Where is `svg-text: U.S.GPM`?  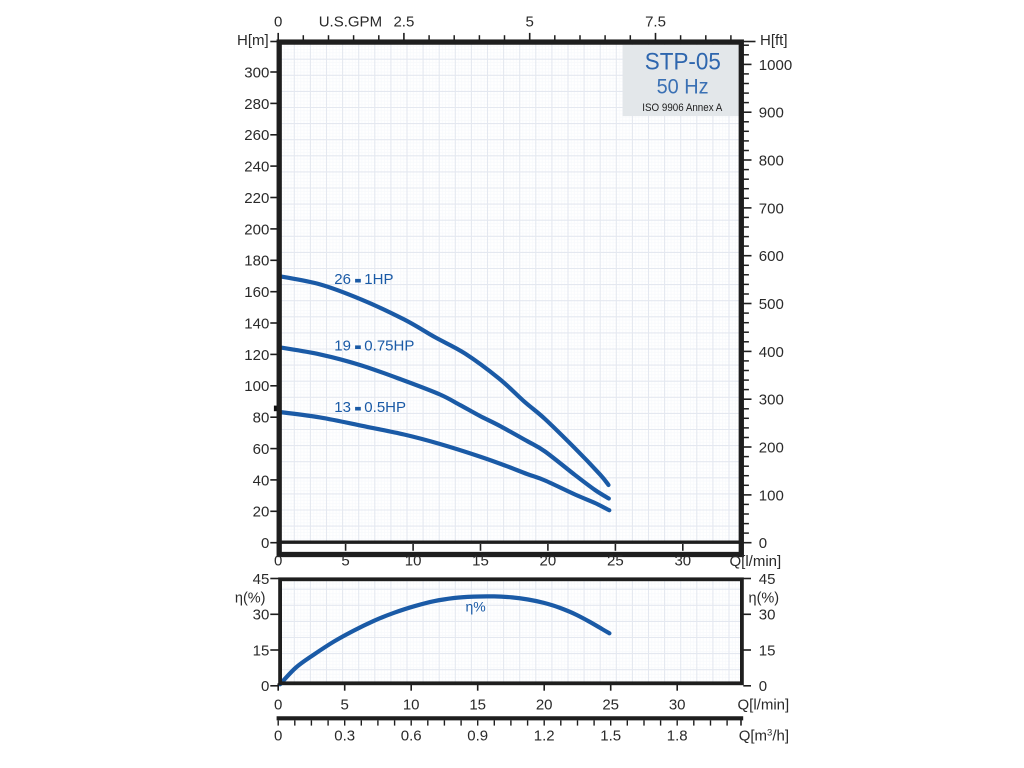
svg-text: U.S.GPM is located at coordinates (350, 22).